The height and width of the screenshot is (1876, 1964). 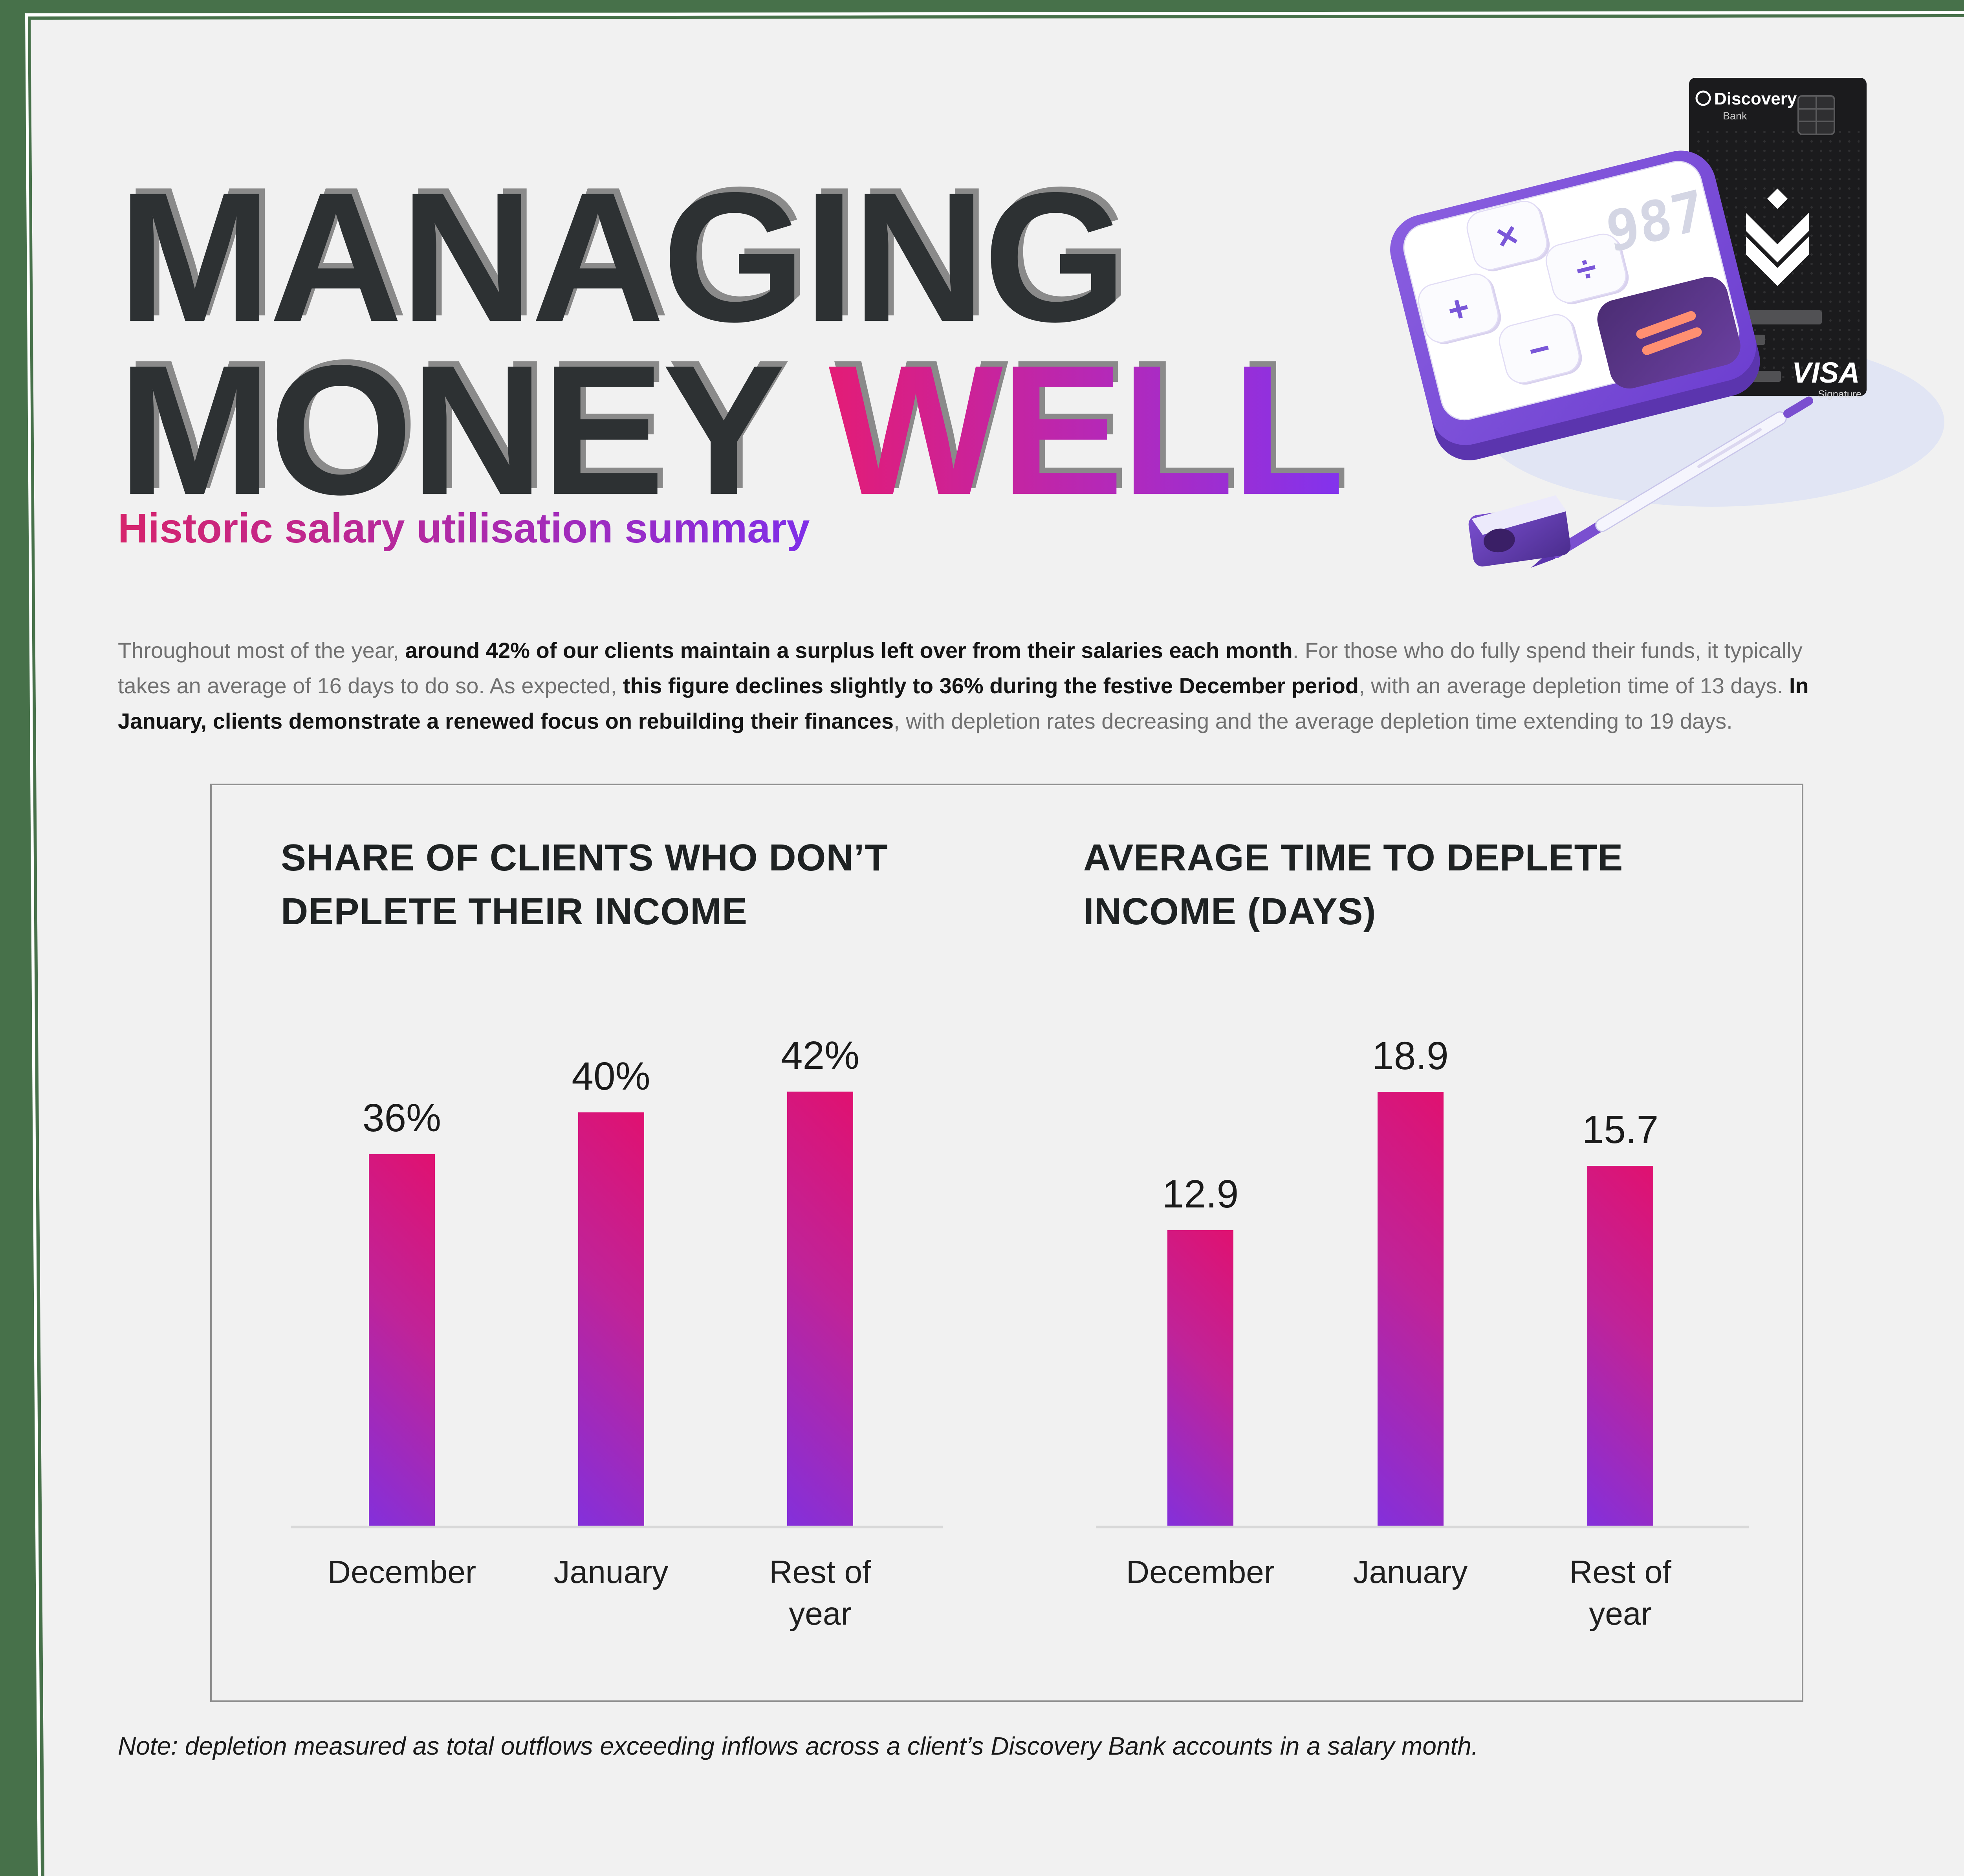 What do you see at coordinates (1839, 394) in the screenshot?
I see `card-tier: Signature` at bounding box center [1839, 394].